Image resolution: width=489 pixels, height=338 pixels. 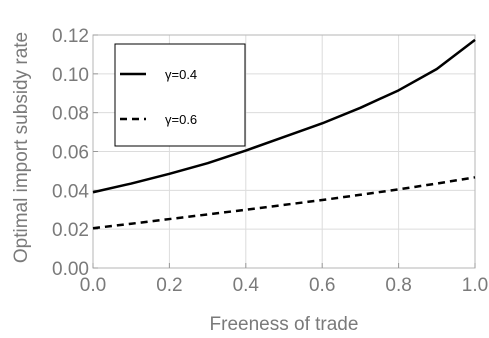 What do you see at coordinates (70, 75) in the screenshot?
I see `y-tick-label: 0.10` at bounding box center [70, 75].